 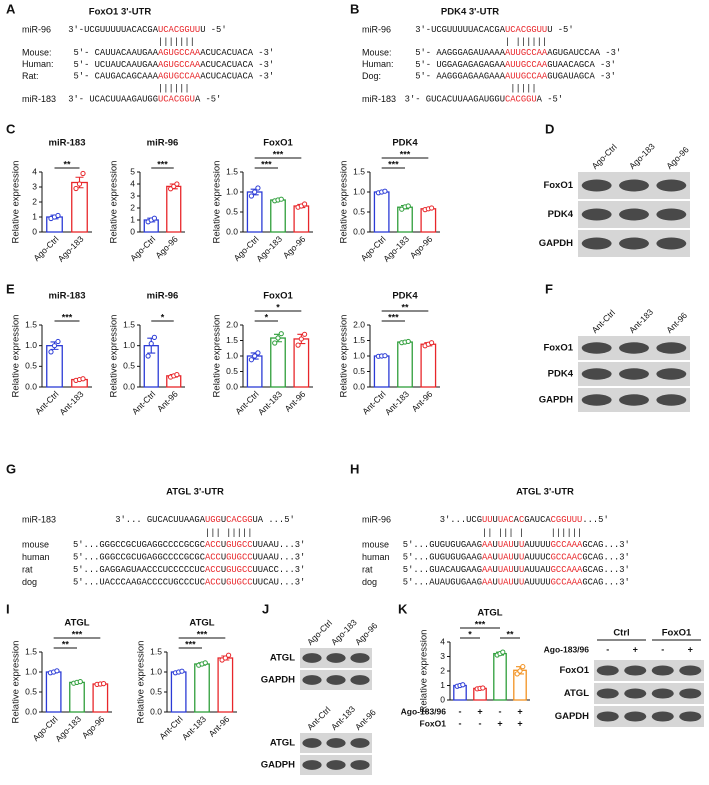 I want to click on row-label: Mouse:, so click(x=377, y=53).